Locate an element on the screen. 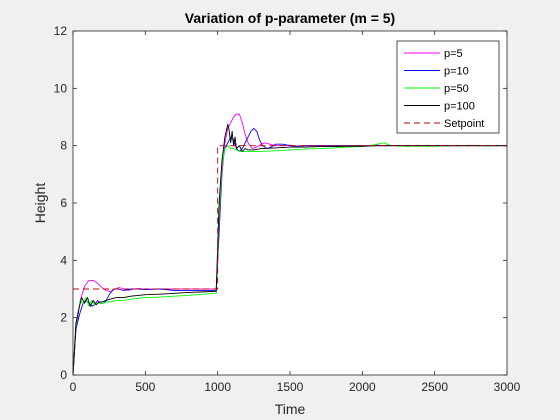  x-axis-title: Time is located at coordinates (290, 409).